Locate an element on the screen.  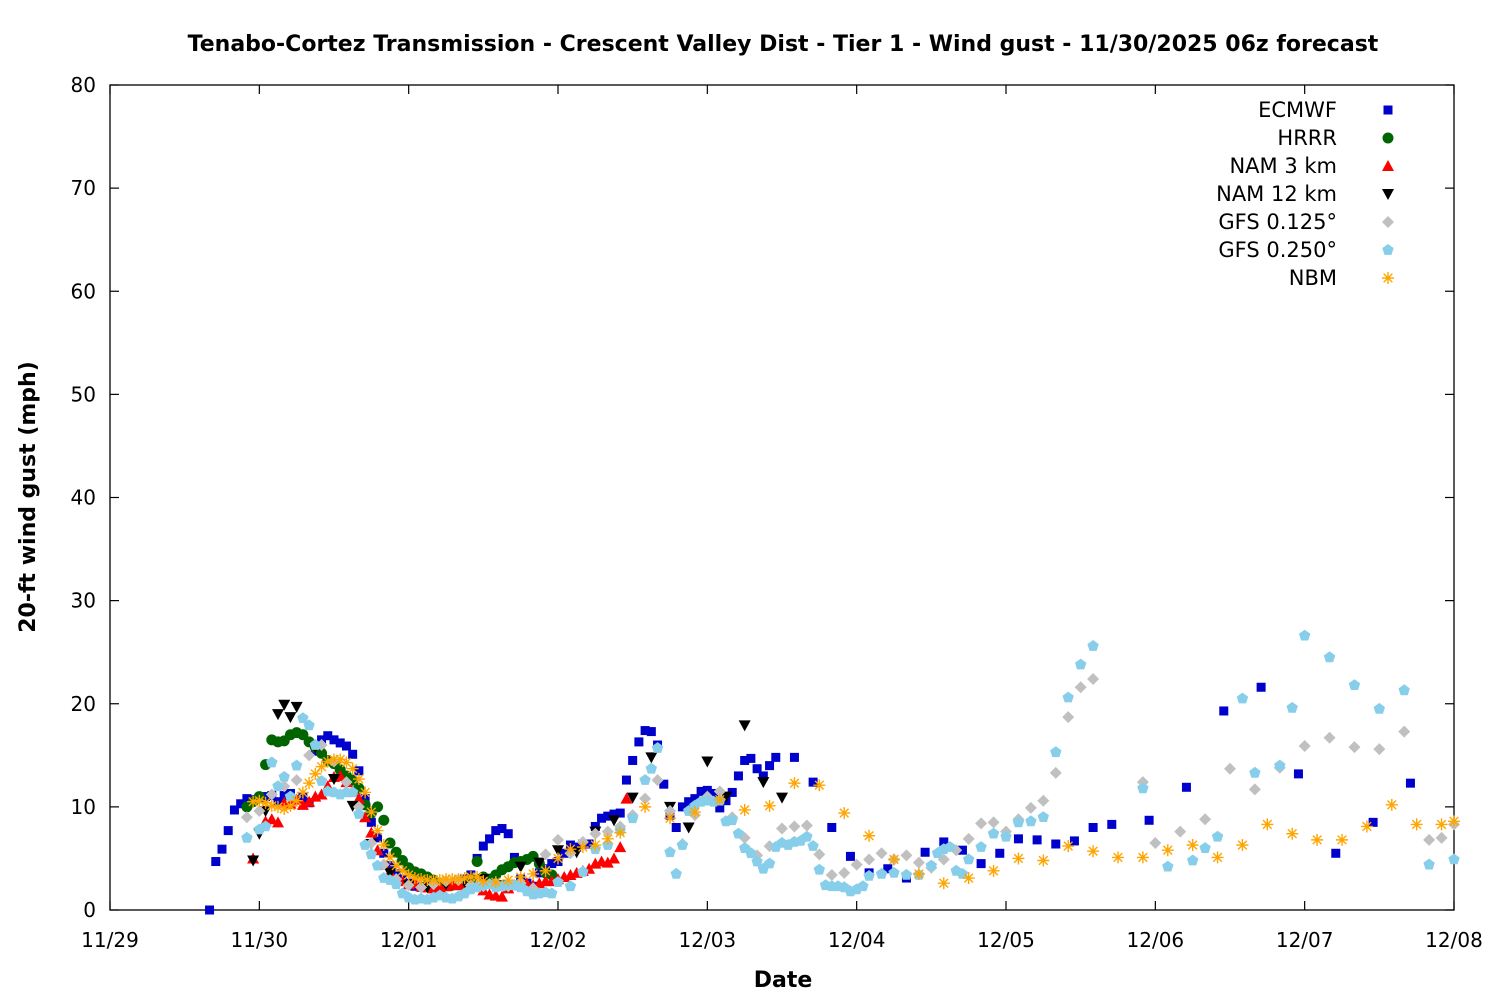
x-tick-label: 12/03 is located at coordinates (708, 940).